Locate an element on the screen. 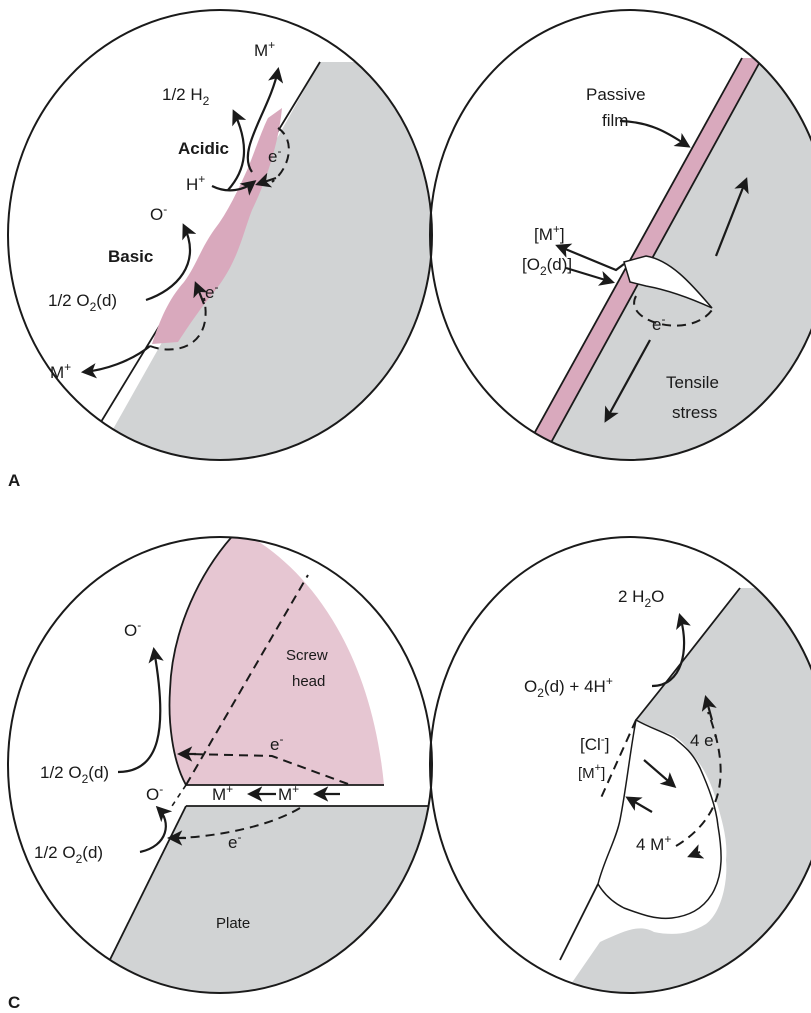 The image size is (811, 1013). label-water: 2 H2O is located at coordinates (641, 598).